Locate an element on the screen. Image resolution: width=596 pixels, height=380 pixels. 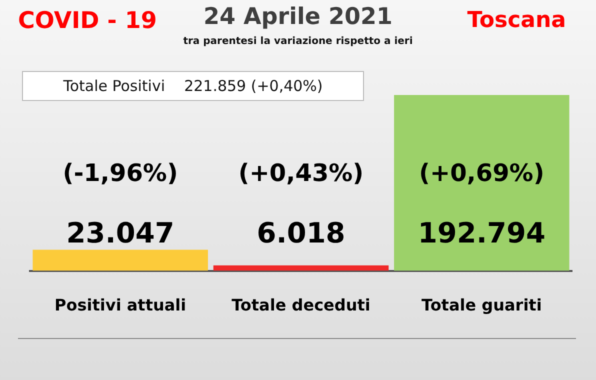
data-label: 23.047 is located at coordinates (120, 233).